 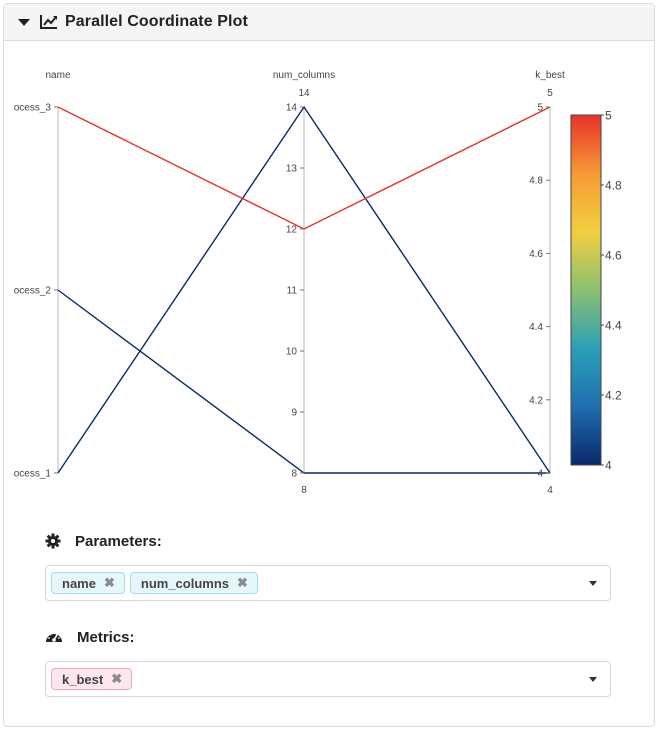 I want to click on axis-max-label: 14, so click(x=304, y=93).